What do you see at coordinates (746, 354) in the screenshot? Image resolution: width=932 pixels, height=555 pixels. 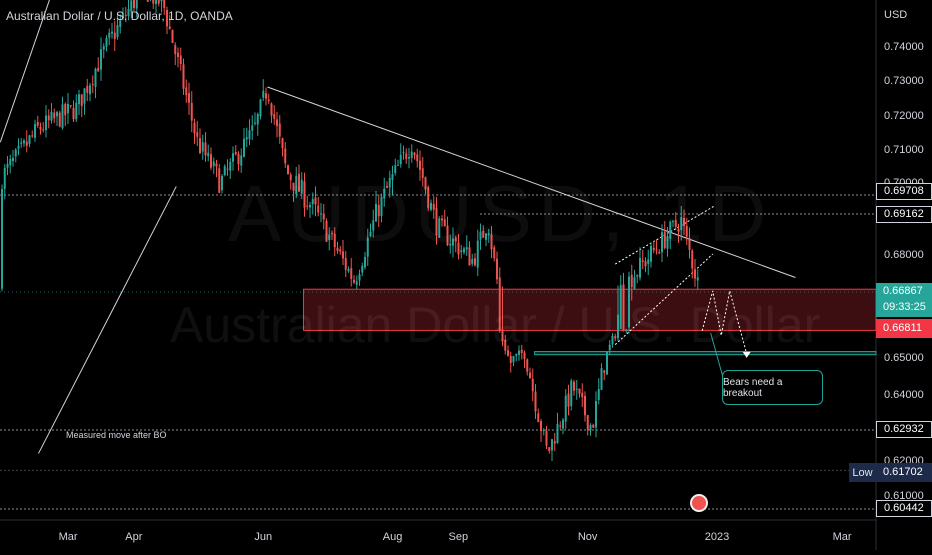 I see `projection-arrowhead` at bounding box center [746, 354].